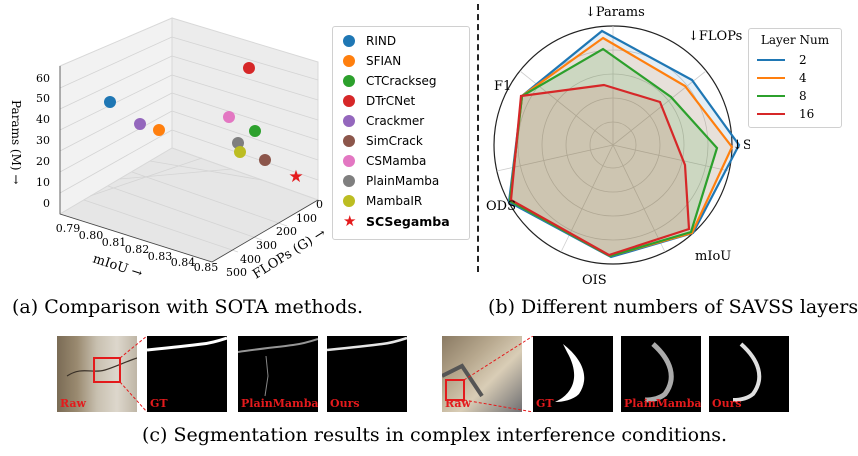 This screenshot has height=456, width=858. I want to click on image-ours-left: Ours, so click(367, 374).